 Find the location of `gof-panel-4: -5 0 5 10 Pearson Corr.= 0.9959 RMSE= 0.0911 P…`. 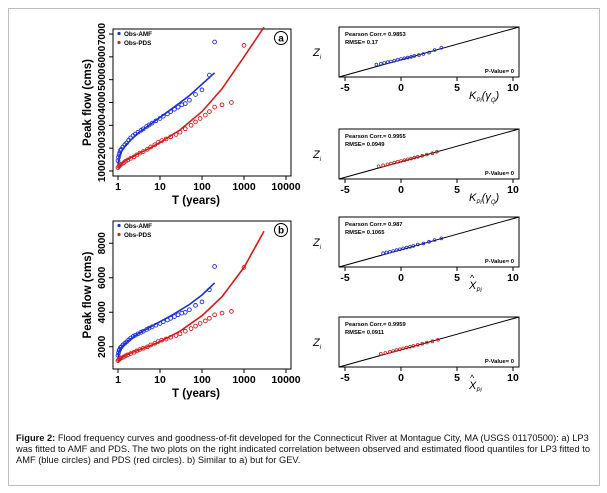

gof-panel-4: -5 0 5 10 Pearson Corr.= 0.9959 RMSE= 0.0911 P… is located at coordinates (416, 355).